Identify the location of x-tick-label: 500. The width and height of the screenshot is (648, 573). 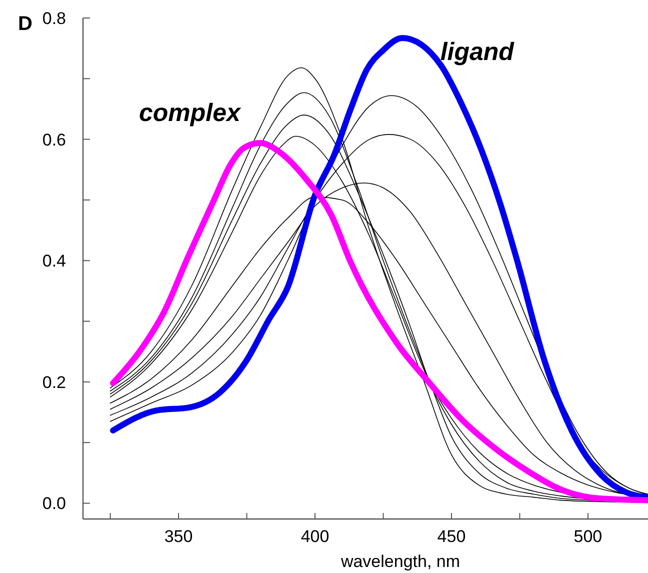
(588, 536).